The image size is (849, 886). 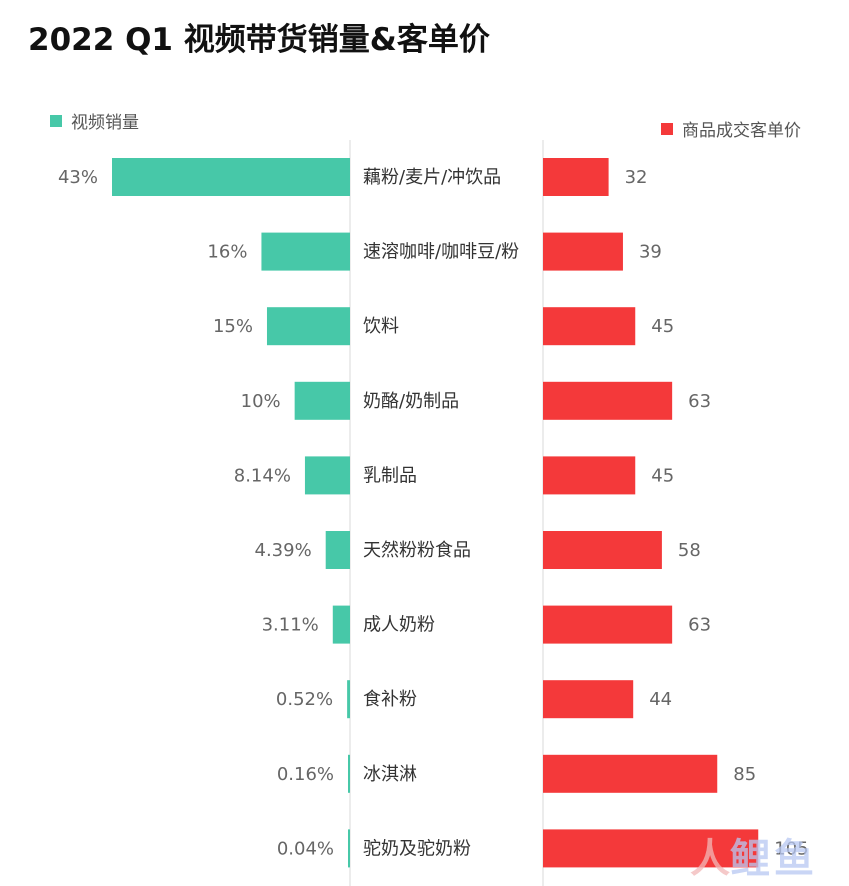 I want to click on category-label: 速溶咖啡/咖啡豆/粉, so click(x=441, y=252).